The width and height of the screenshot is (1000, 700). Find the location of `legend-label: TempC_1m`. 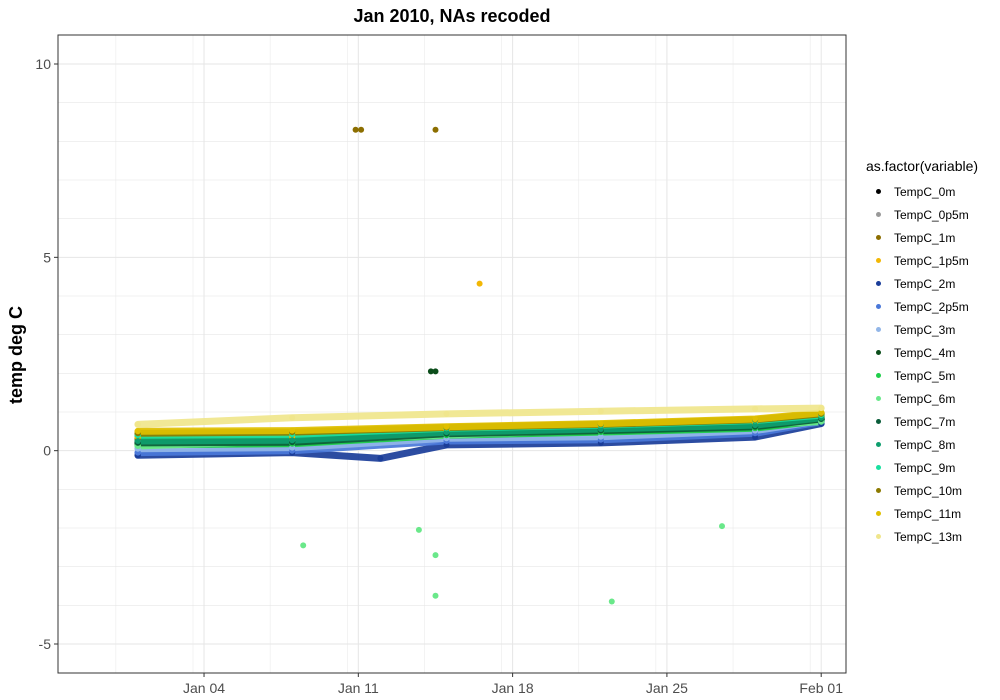

legend-label: TempC_1m is located at coordinates (925, 237).